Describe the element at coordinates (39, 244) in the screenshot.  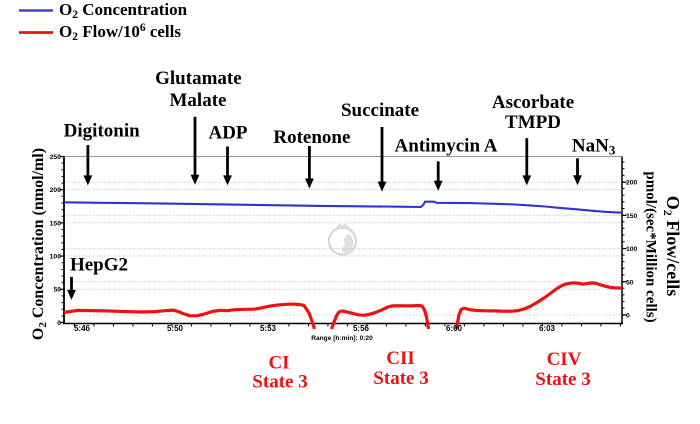
I see `svg-text: O2 Concentration (nmol/ml)` at that location.